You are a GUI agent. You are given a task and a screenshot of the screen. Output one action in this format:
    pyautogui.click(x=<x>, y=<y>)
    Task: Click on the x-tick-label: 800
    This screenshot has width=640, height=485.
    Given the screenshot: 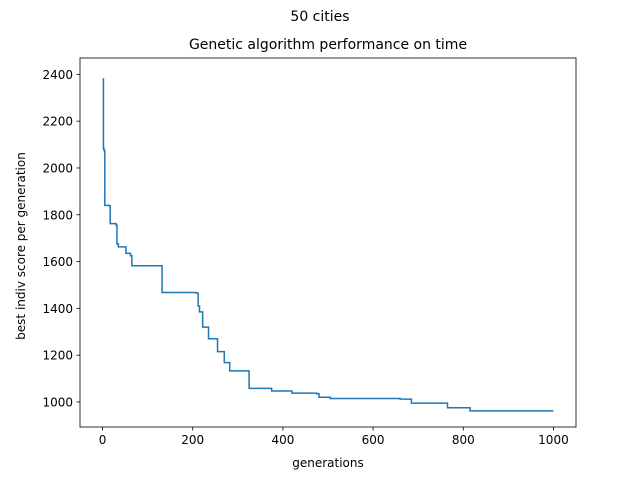 What is the action you would take?
    pyautogui.click(x=463, y=440)
    